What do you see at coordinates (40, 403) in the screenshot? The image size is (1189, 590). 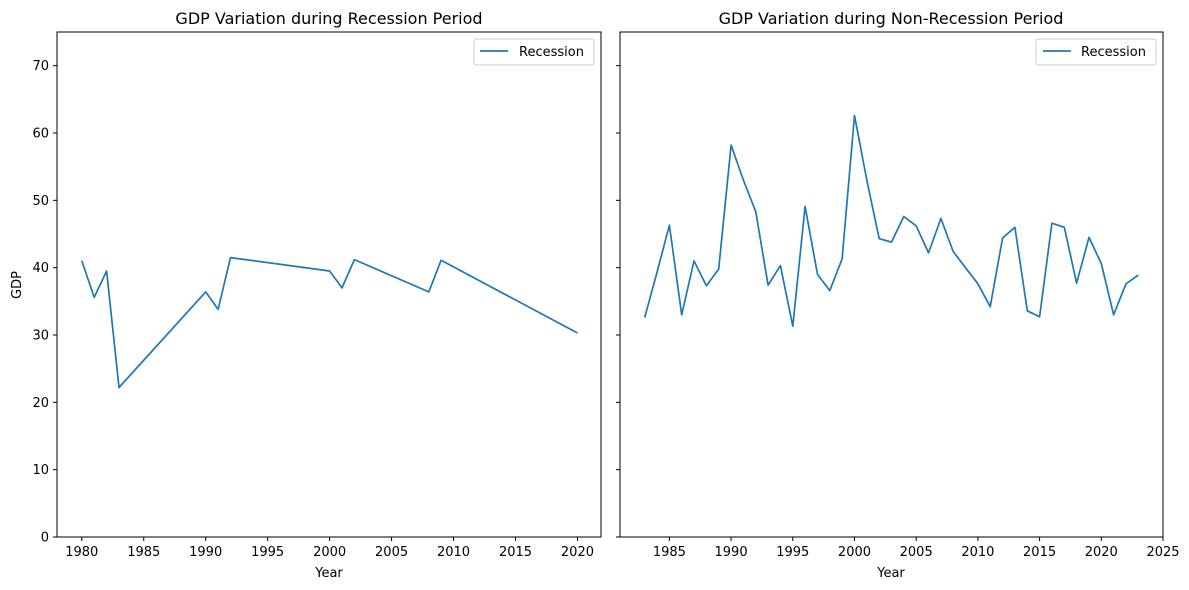 I see `recession-y-tick-label: 20` at bounding box center [40, 403].